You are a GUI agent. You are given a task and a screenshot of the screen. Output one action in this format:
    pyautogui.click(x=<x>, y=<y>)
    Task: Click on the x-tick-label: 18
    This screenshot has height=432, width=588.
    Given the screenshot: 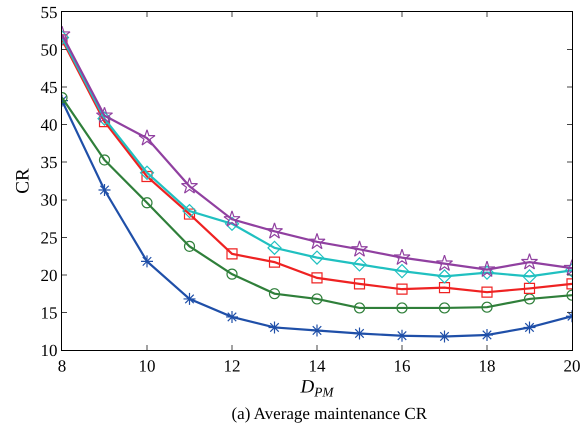 What is the action you would take?
    pyautogui.click(x=487, y=366)
    